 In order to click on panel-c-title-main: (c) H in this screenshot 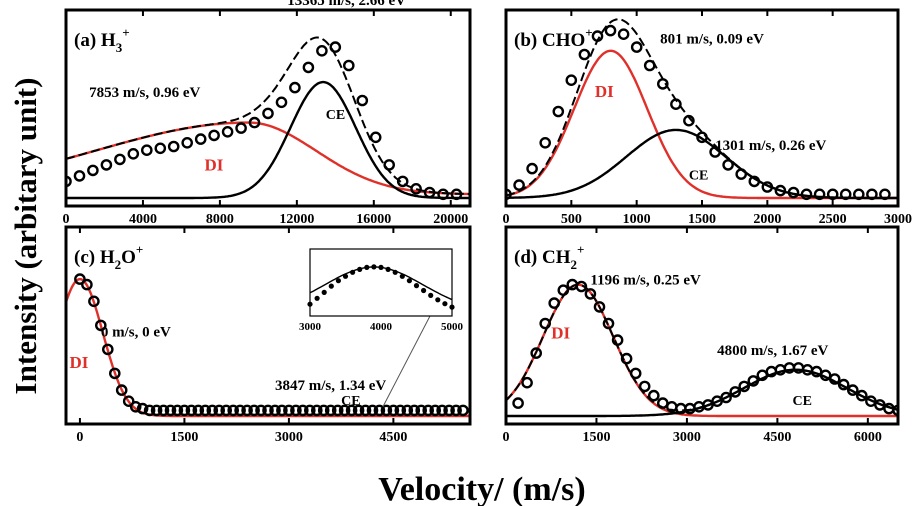, I will do `click(94, 257)`.